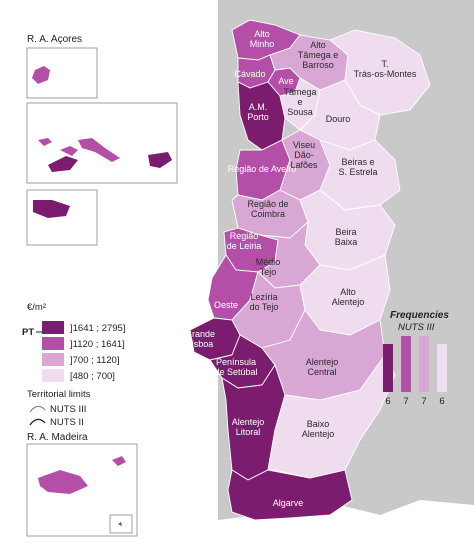 The height and width of the screenshot is (551, 474). Describe the element at coordinates (290, 495) in the screenshot. I see `region-algarve` at that location.